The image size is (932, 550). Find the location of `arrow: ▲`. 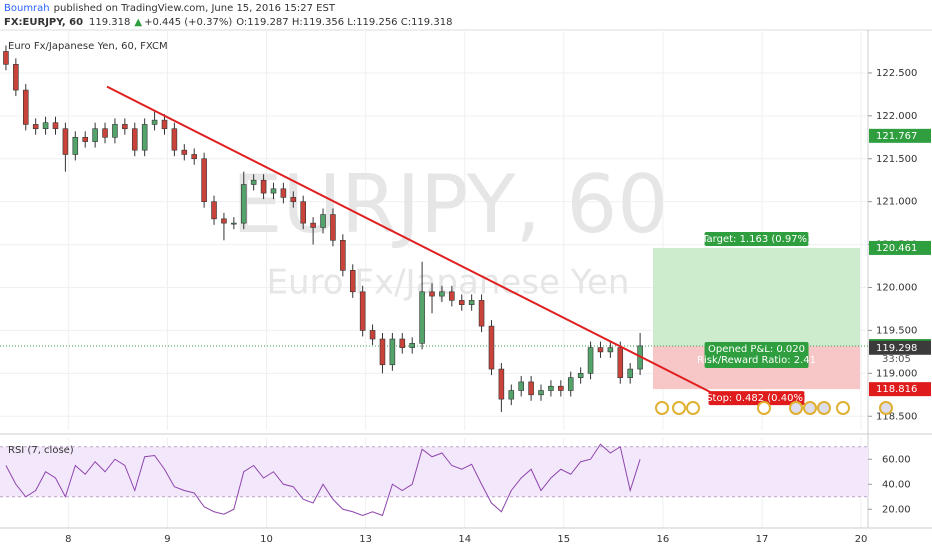

arrow: ▲ is located at coordinates (138, 22).